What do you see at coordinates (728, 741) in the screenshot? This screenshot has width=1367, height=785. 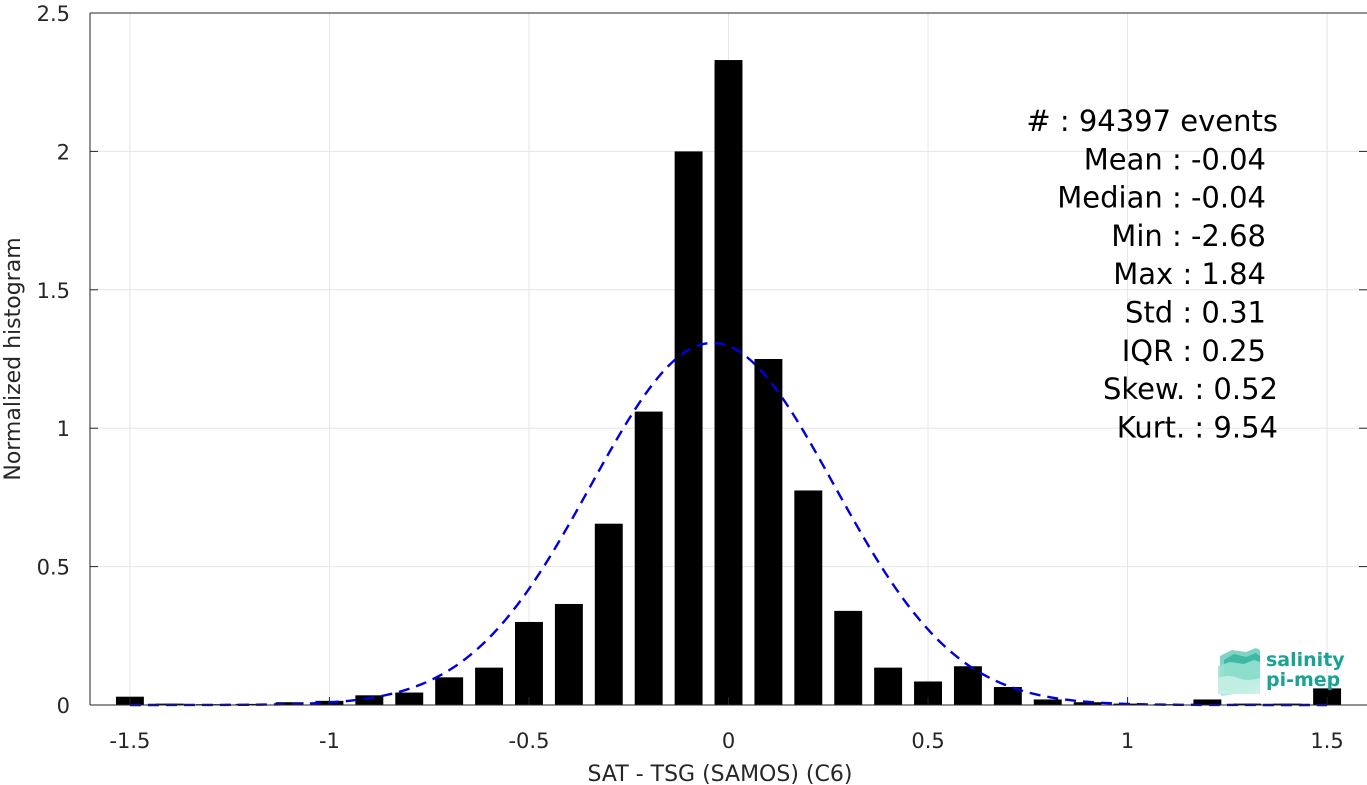 I see `x-tick-label: 0` at bounding box center [728, 741].